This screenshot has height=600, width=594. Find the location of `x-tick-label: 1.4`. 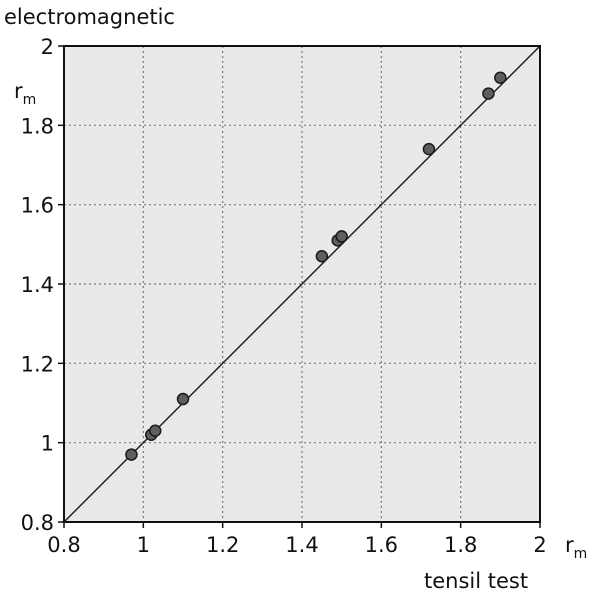

x-tick-label: 1.4 is located at coordinates (301, 545).